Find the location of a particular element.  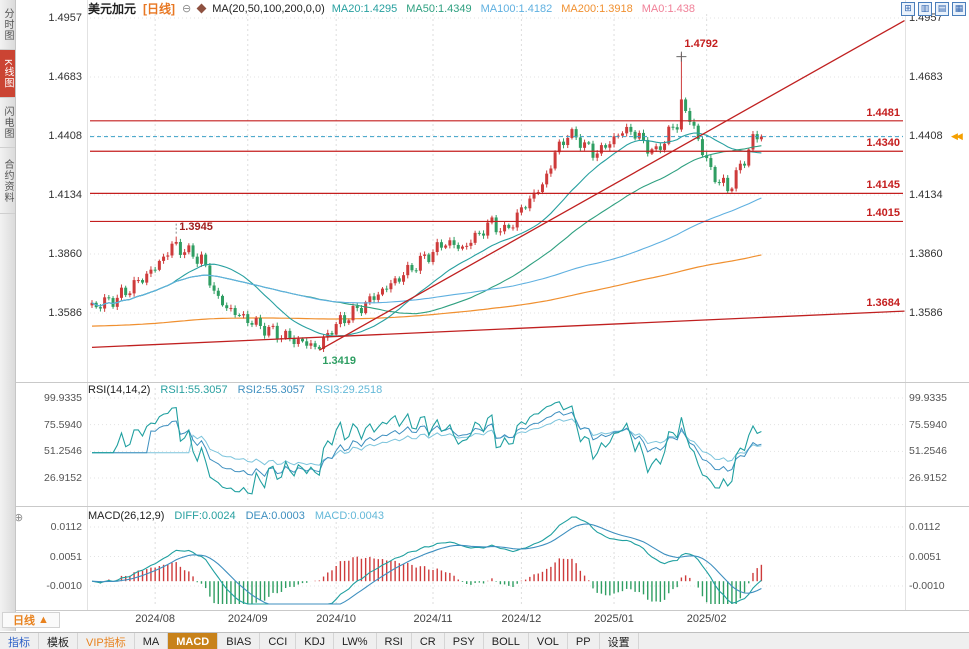

timeline-month-label: 2024/12 is located at coordinates (521, 619).